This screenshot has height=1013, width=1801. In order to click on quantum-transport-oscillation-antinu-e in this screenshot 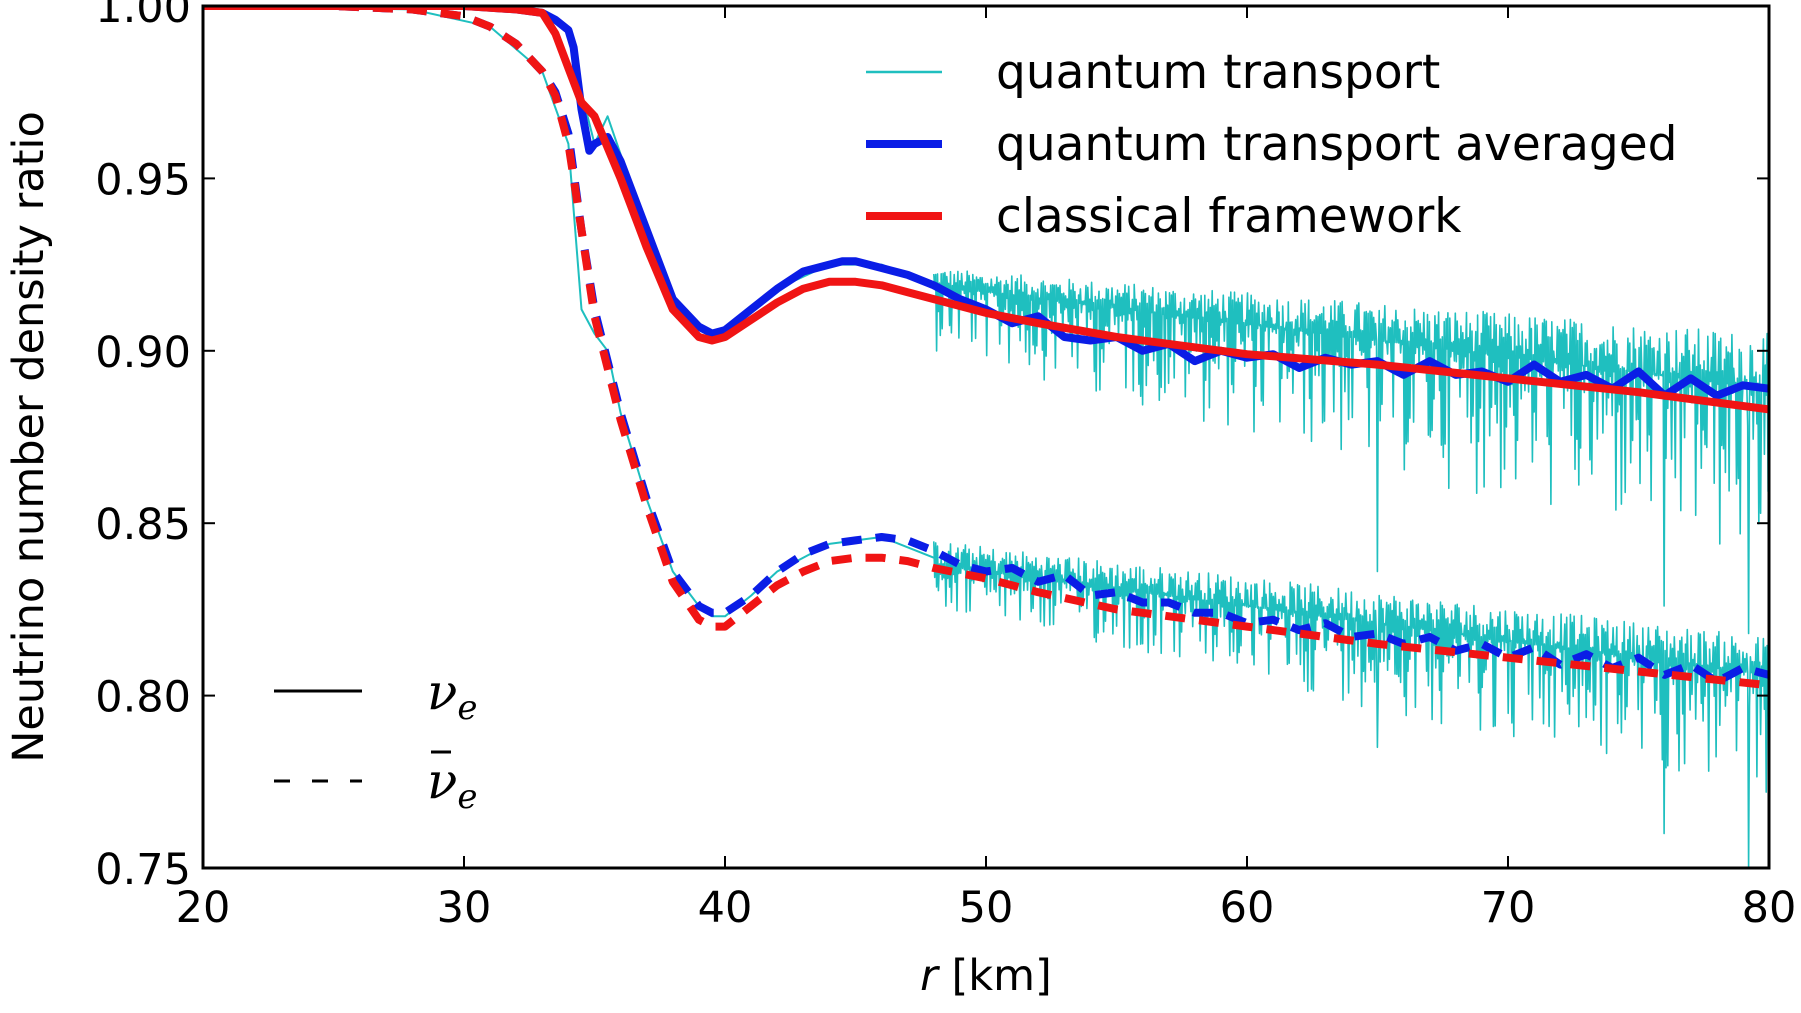, I will do `click(1351, 704)`.